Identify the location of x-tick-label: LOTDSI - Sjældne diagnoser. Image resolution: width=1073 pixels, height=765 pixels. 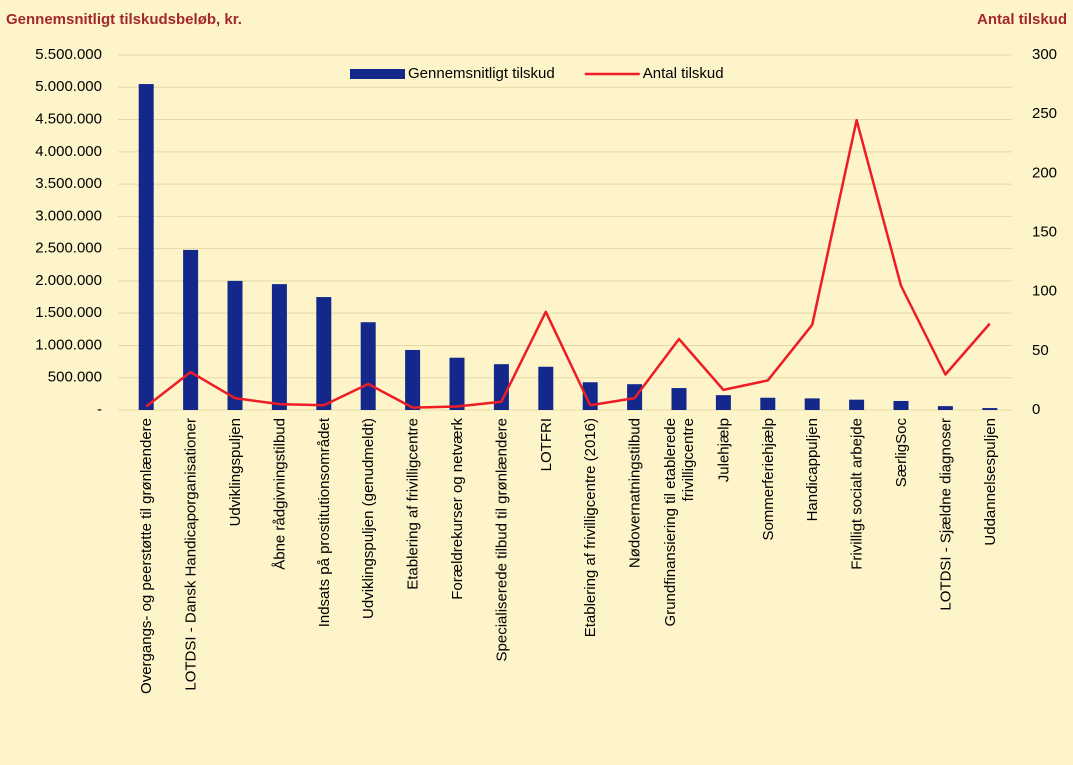
(945, 514).